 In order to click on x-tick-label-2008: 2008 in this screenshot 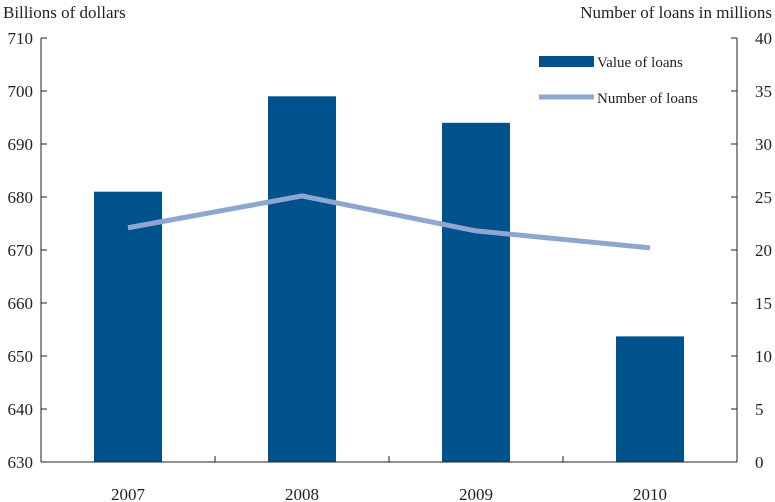, I will do `click(302, 493)`.